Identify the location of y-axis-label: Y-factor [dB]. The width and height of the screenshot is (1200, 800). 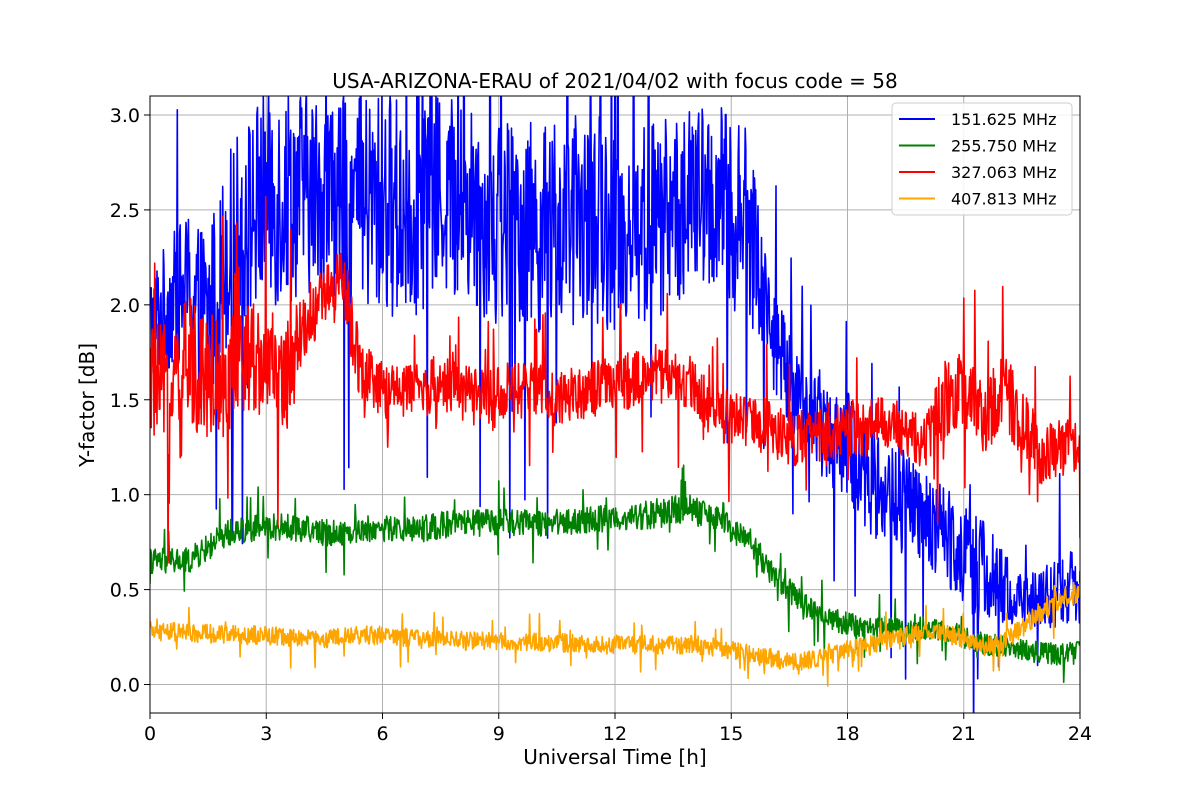
(87, 405).